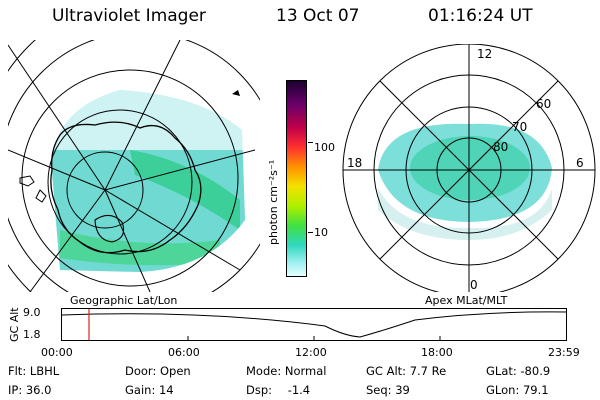 Image resolution: width=600 pixels, height=400 pixels. What do you see at coordinates (166, 390) in the screenshot?
I see `status-gain-val: 14` at bounding box center [166, 390].